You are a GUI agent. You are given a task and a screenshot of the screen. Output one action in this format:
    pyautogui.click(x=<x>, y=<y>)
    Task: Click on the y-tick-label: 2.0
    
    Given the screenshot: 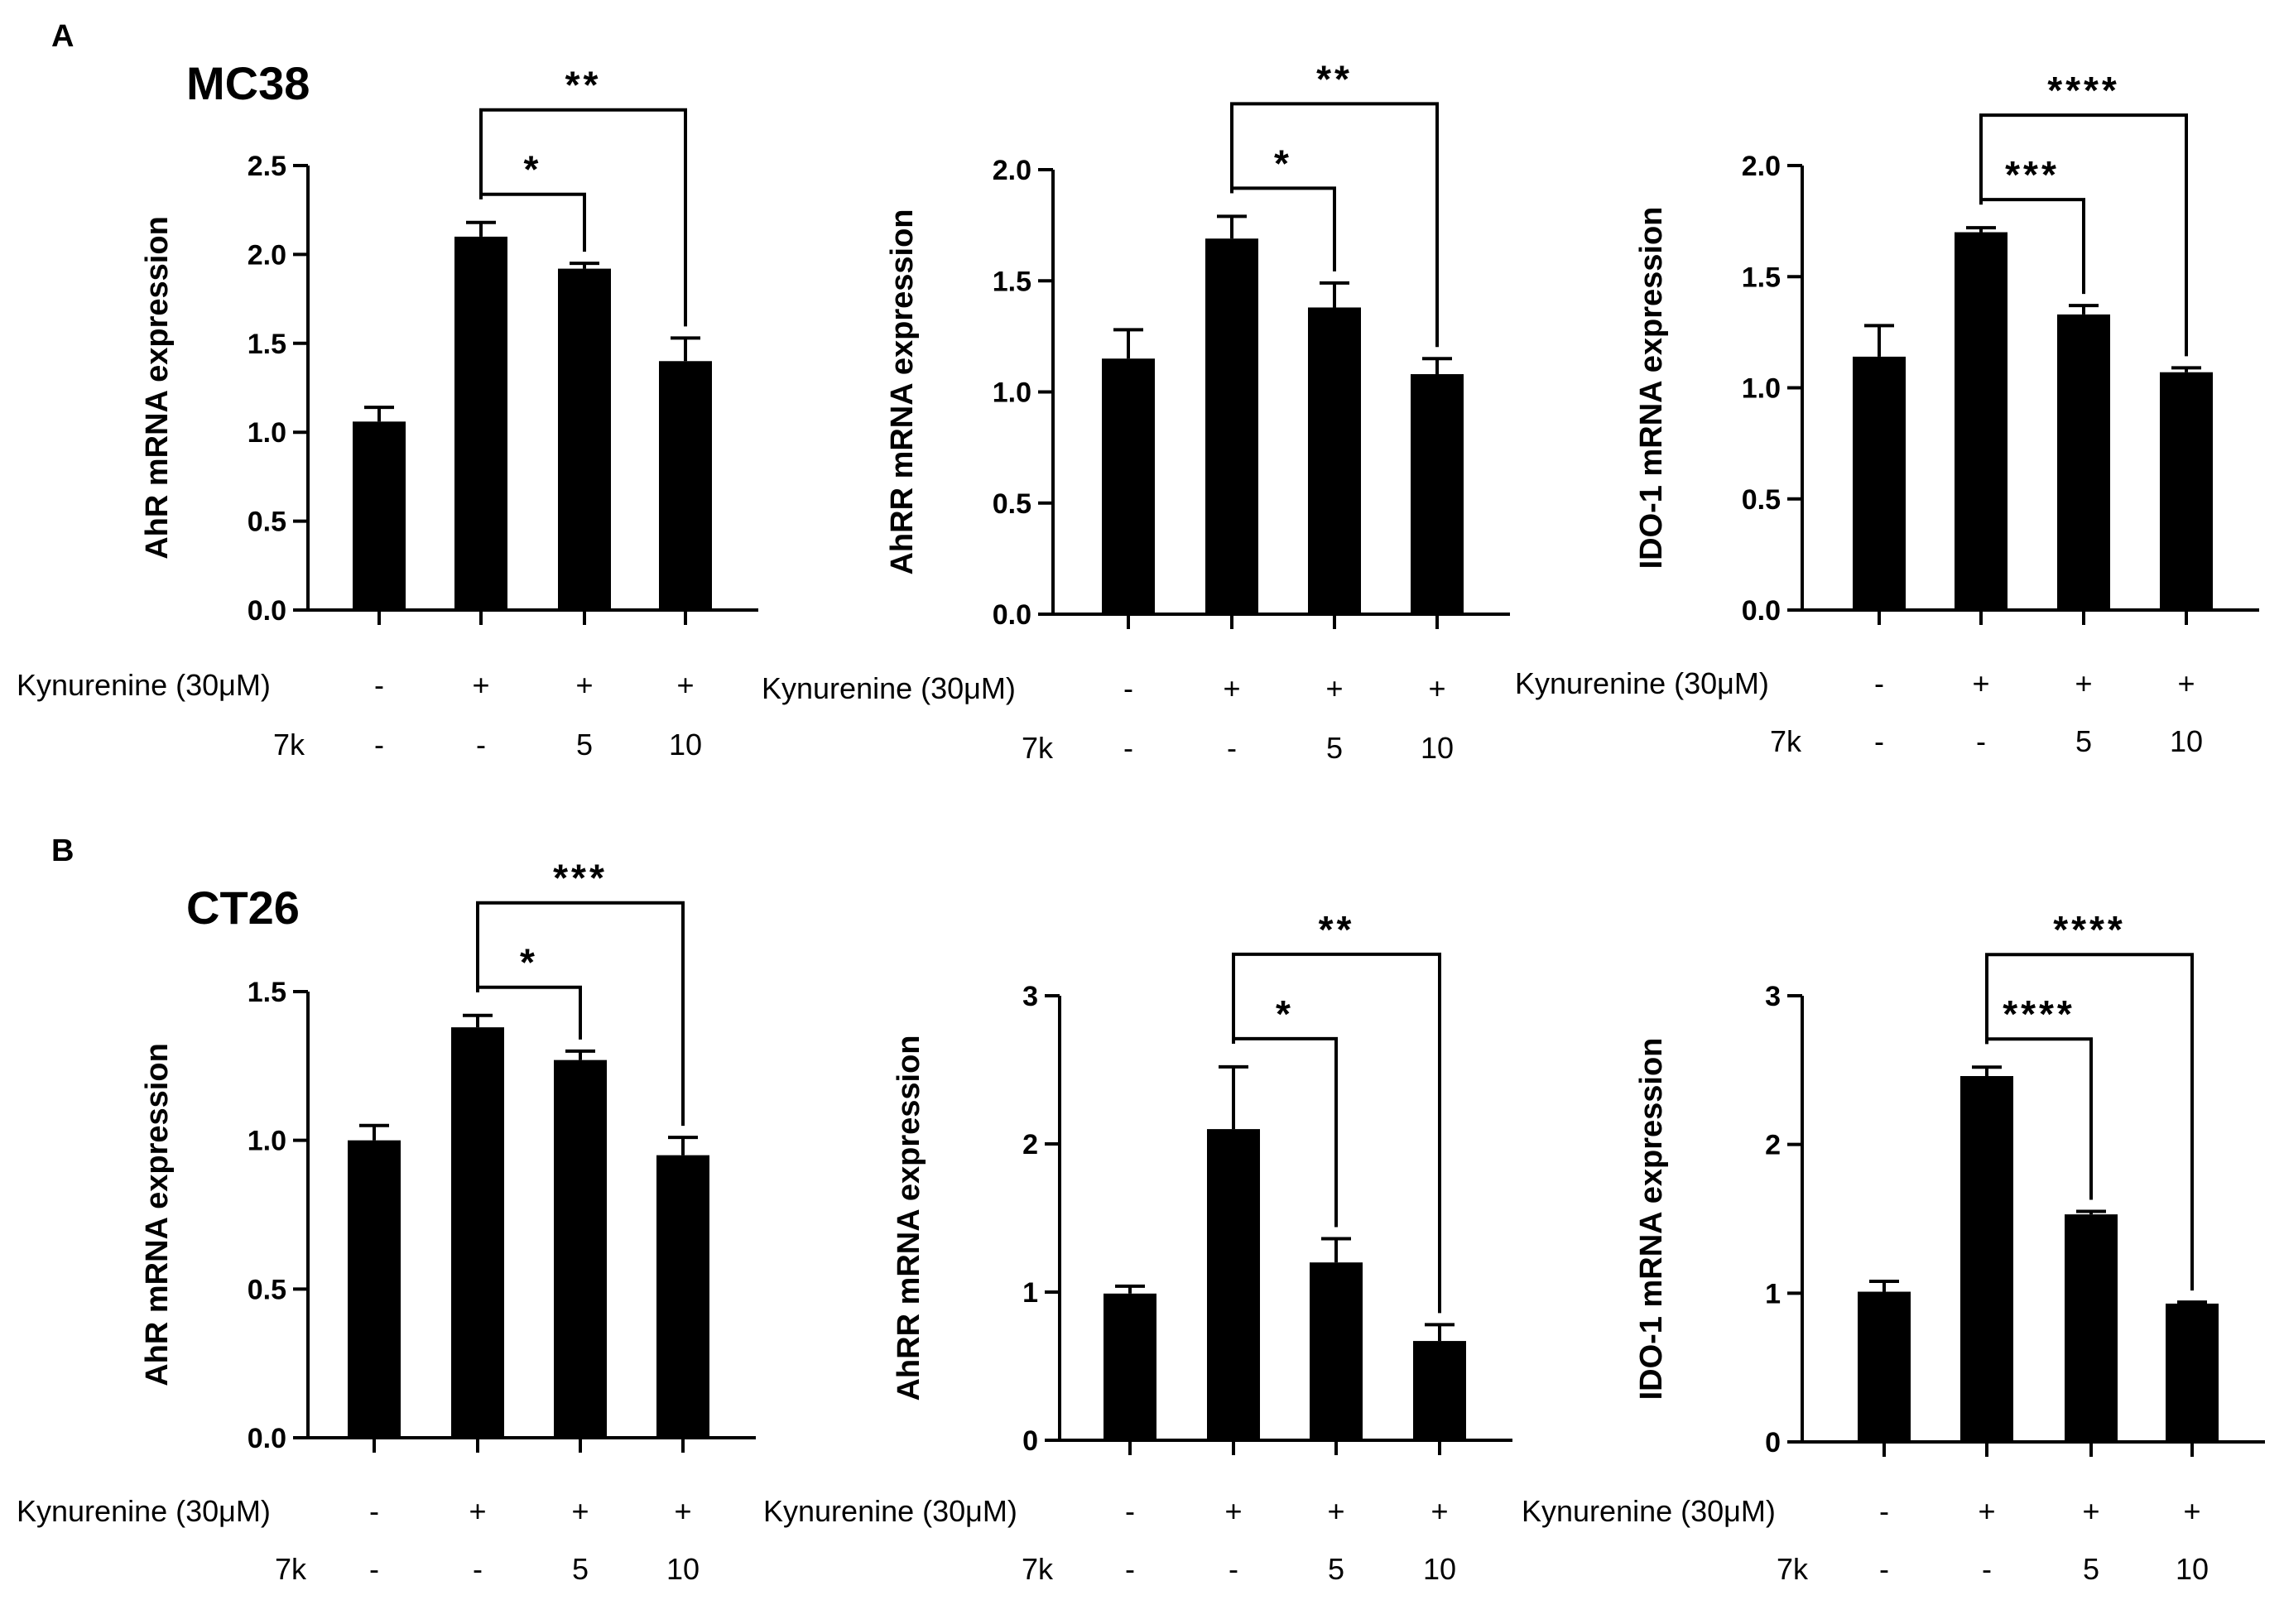 What is the action you would take?
    pyautogui.click(x=1762, y=166)
    